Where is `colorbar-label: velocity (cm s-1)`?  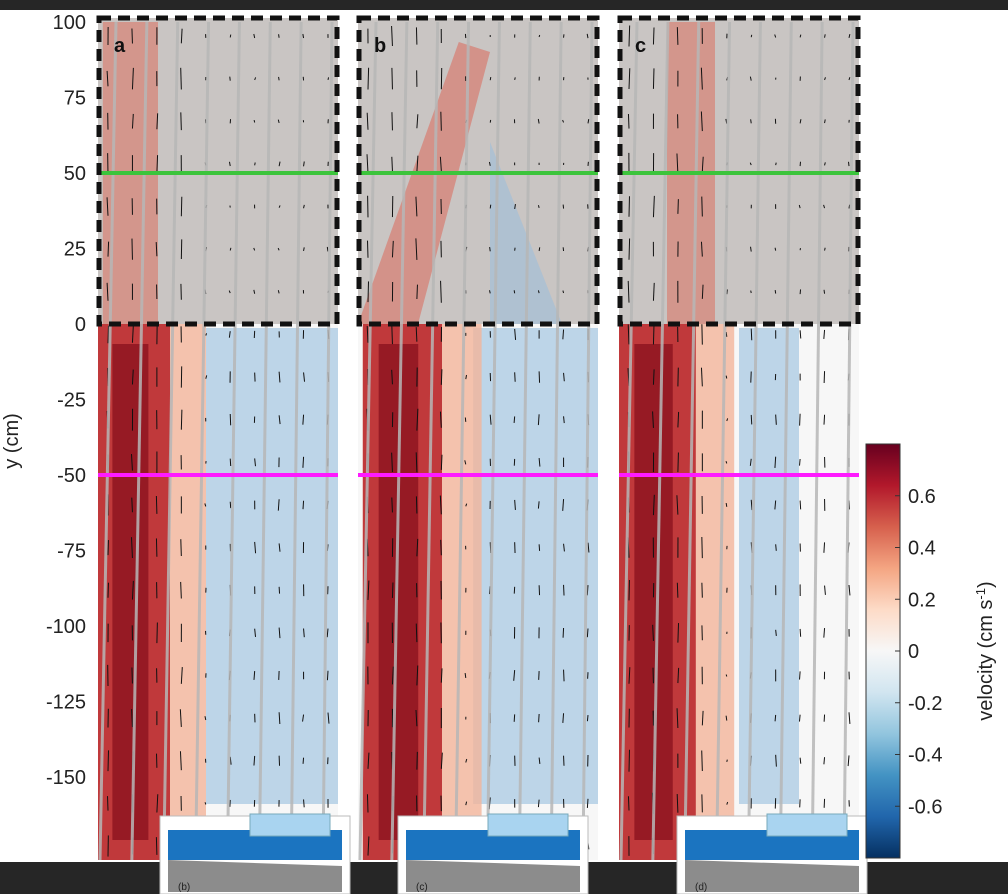 colorbar-label: velocity (cm s-1) is located at coordinates (985, 650).